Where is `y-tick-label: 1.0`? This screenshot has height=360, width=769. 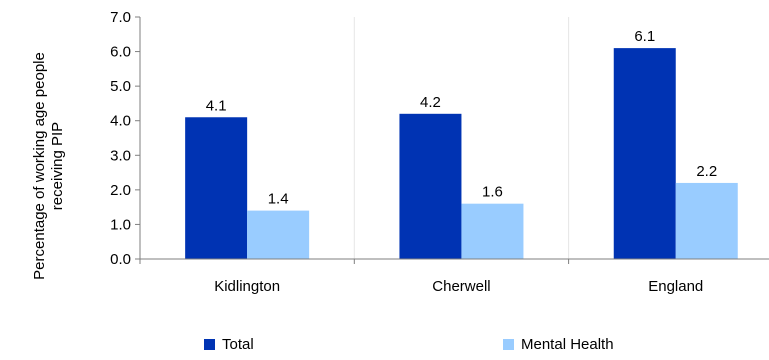 y-tick-label: 1.0 is located at coordinates (120, 224).